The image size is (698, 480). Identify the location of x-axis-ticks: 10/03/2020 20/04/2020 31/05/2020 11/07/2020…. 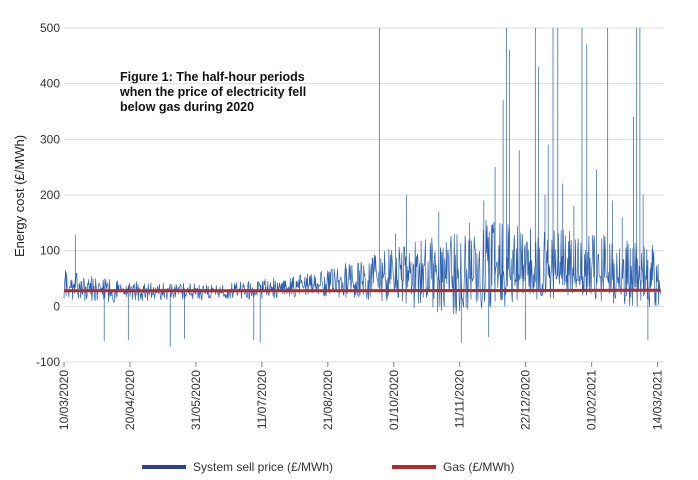
(361, 396).